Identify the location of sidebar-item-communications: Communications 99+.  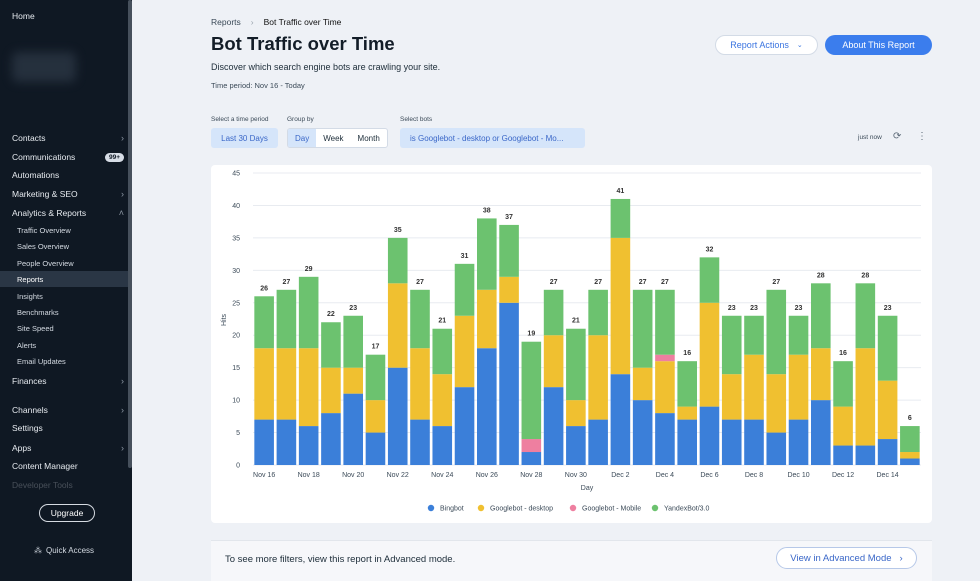
(68, 157).